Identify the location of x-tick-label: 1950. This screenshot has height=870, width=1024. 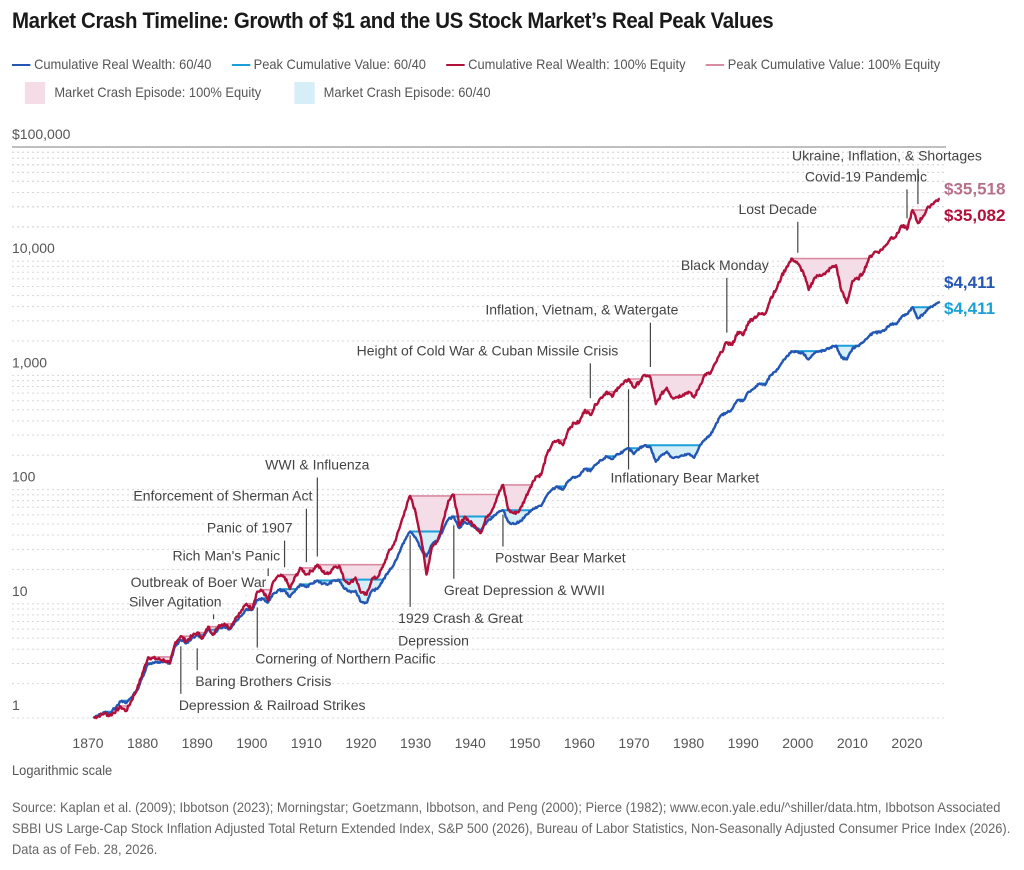
(524, 742).